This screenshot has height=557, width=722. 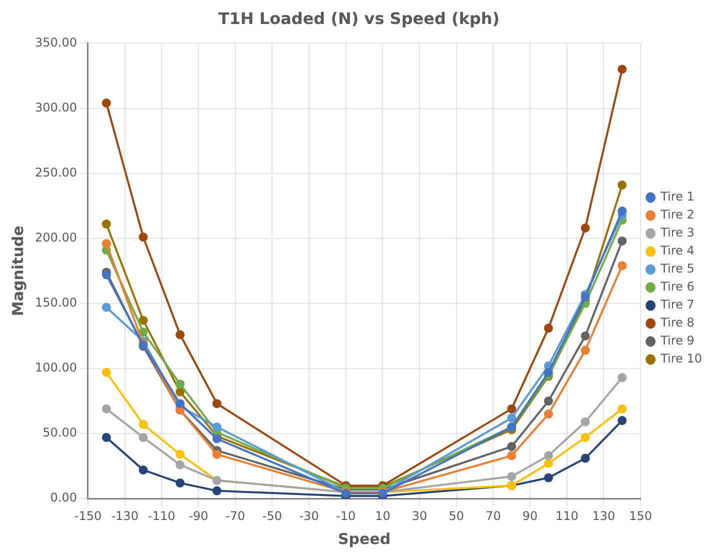 What do you see at coordinates (55, 303) in the screenshot?
I see `y-tick-label: 150.00` at bounding box center [55, 303].